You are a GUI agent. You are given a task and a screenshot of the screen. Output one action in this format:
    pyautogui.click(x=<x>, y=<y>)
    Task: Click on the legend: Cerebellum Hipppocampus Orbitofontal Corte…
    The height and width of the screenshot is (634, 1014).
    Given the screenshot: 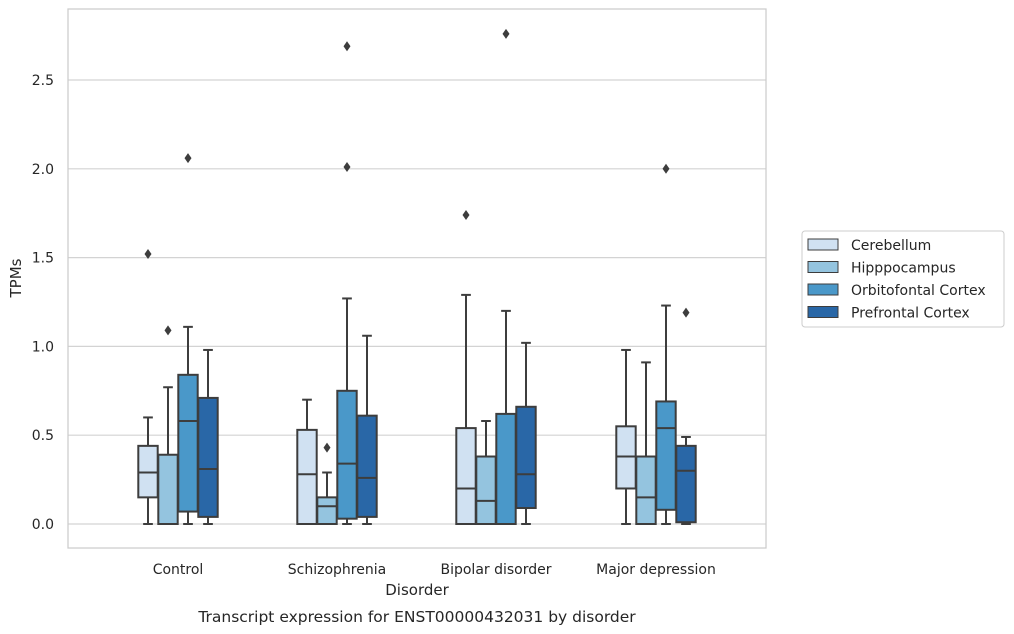 What is the action you would take?
    pyautogui.click(x=903, y=279)
    